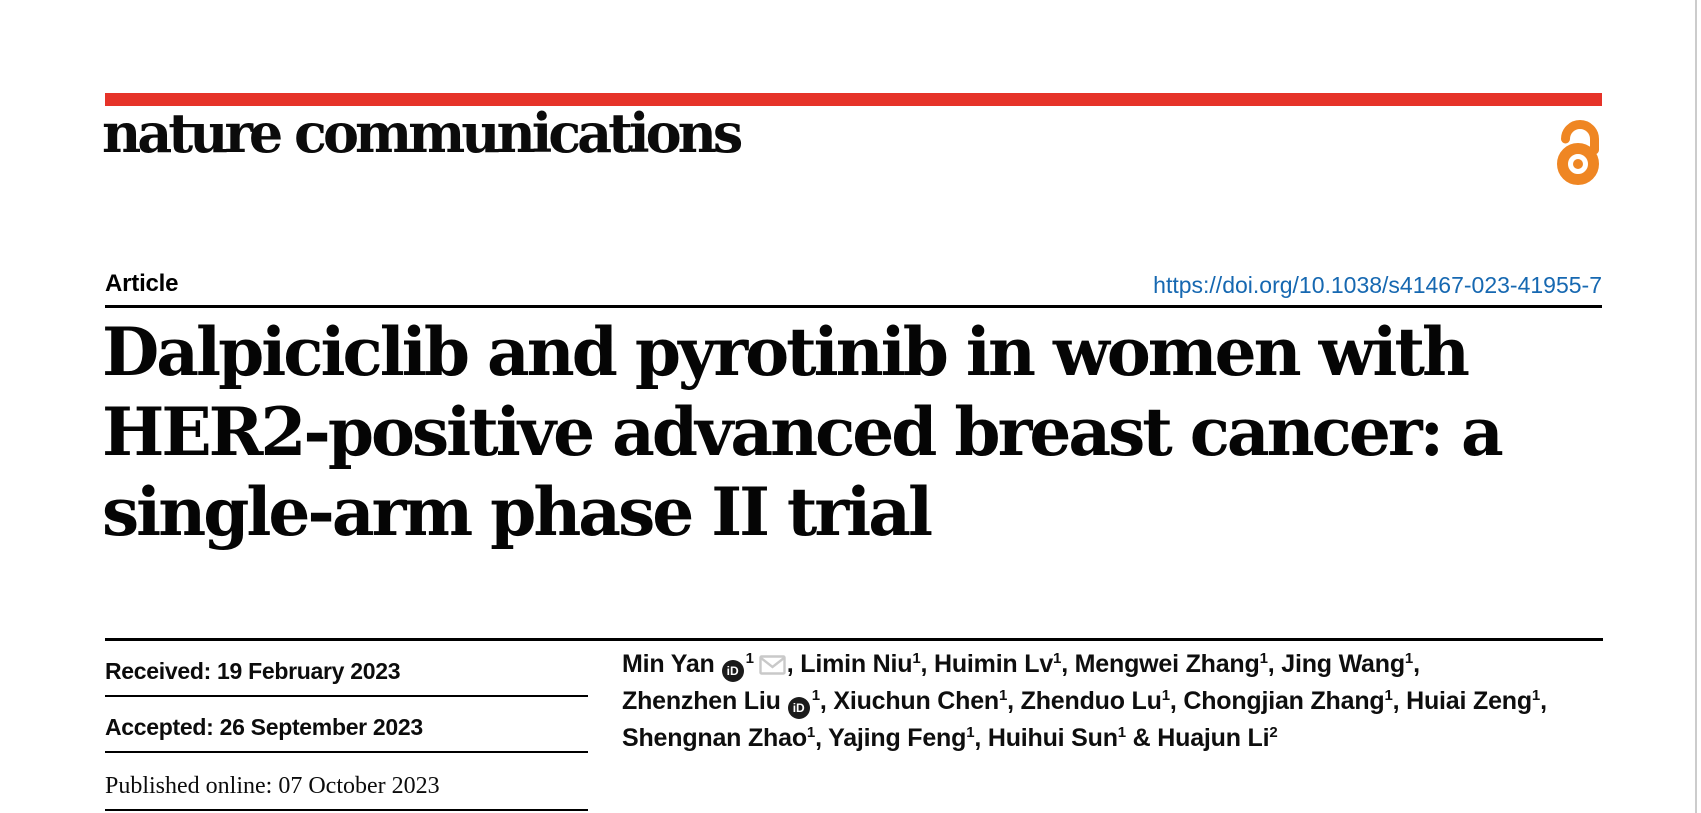 This screenshot has width=1701, height=813. I want to click on metadata-top-rule, so click(854, 639).